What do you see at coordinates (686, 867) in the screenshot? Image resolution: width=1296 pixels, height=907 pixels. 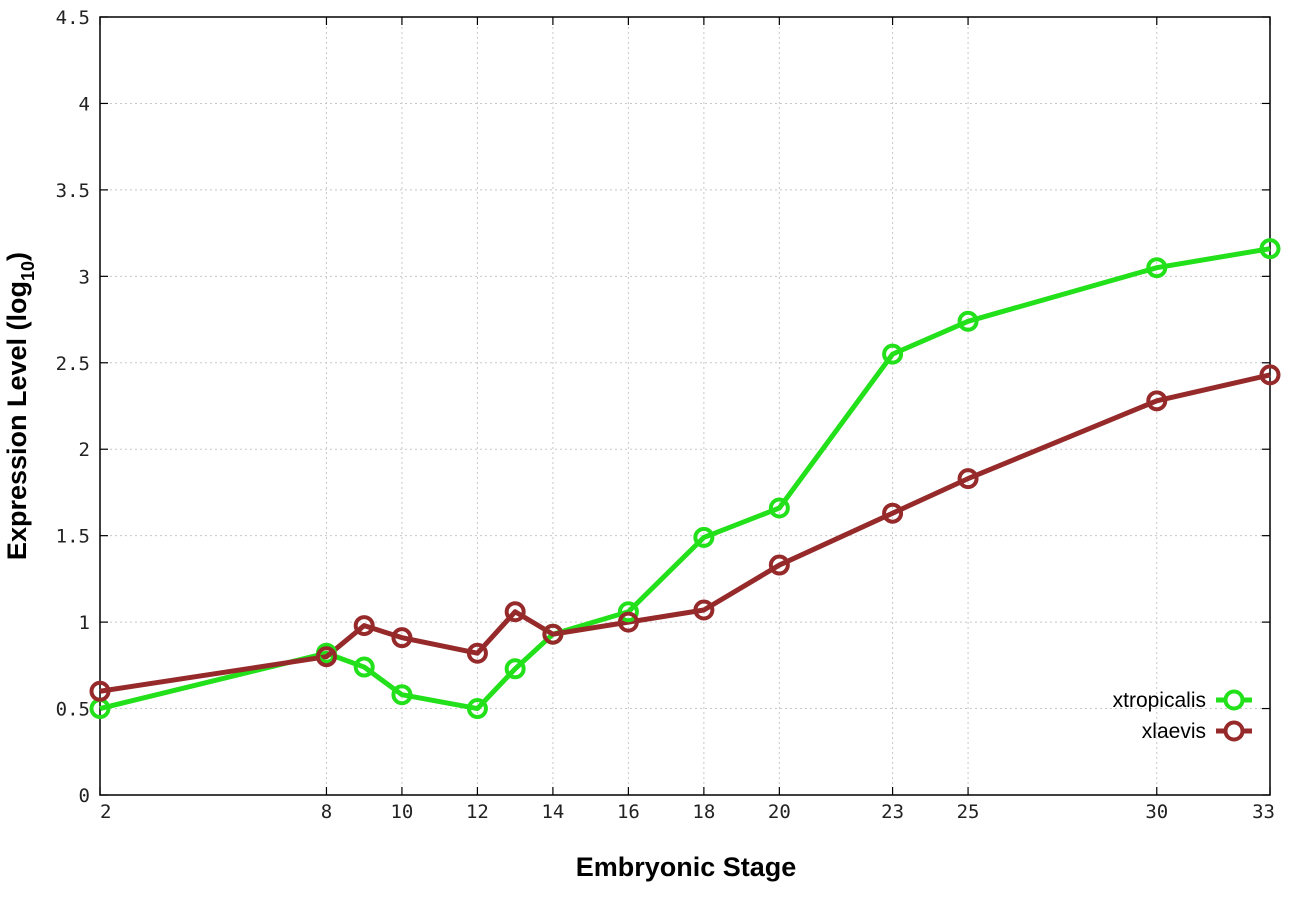 I see `x-axis-title: Embryonic Stage` at bounding box center [686, 867].